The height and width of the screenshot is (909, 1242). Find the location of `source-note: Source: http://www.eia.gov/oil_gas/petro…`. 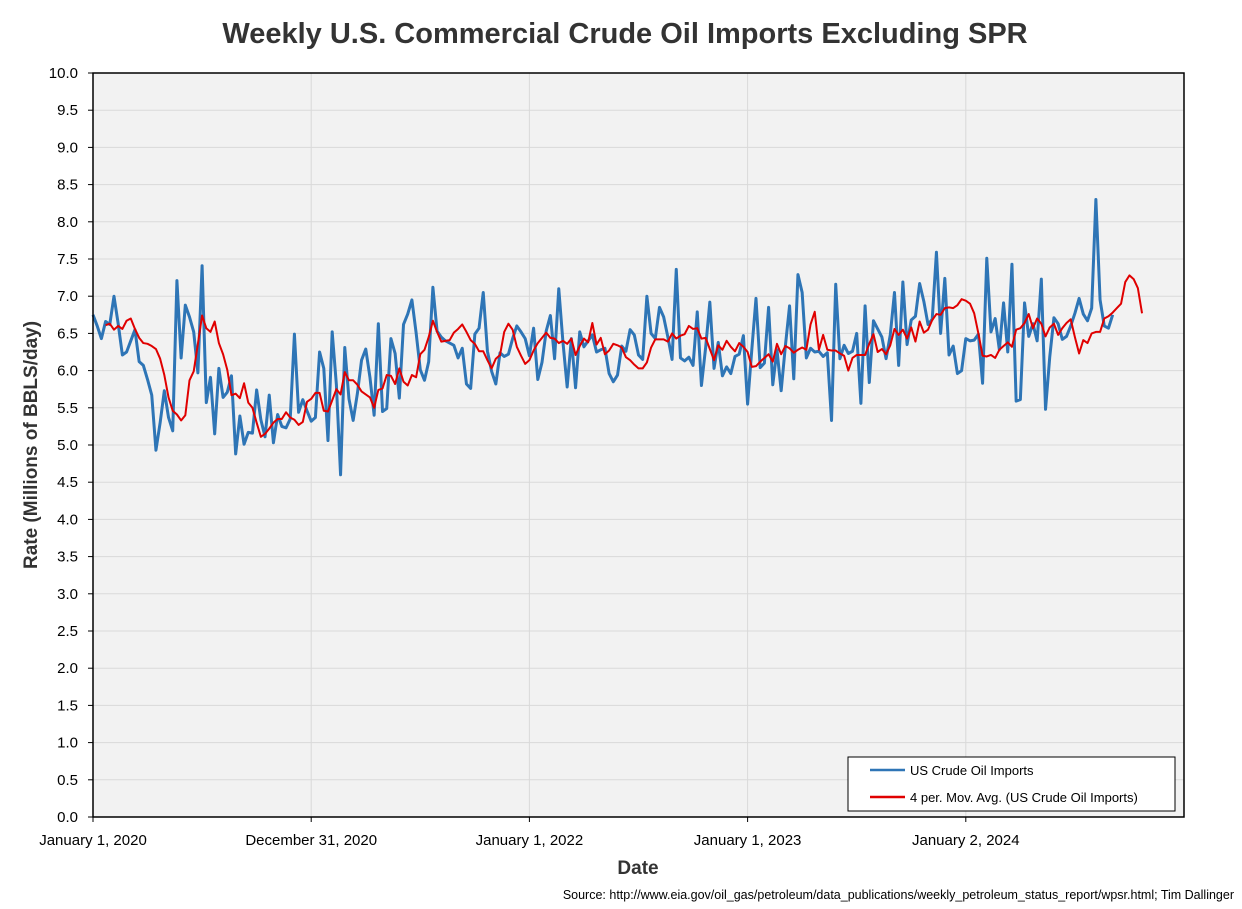

source-note: Source: http://www.eia.gov/oil_gas/petro… is located at coordinates (898, 895).